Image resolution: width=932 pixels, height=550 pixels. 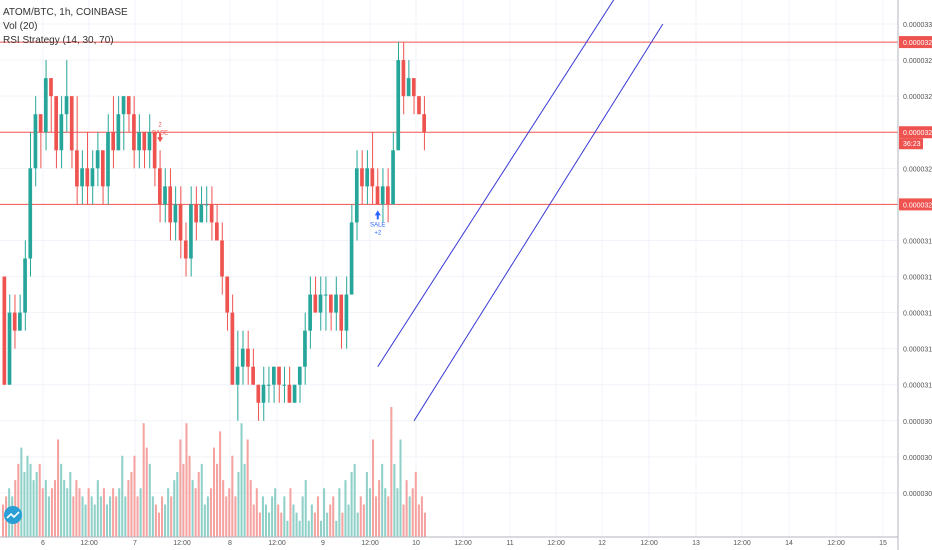 What do you see at coordinates (20, 26) in the screenshot?
I see `volume-indicator-label: Vol (20)` at bounding box center [20, 26].